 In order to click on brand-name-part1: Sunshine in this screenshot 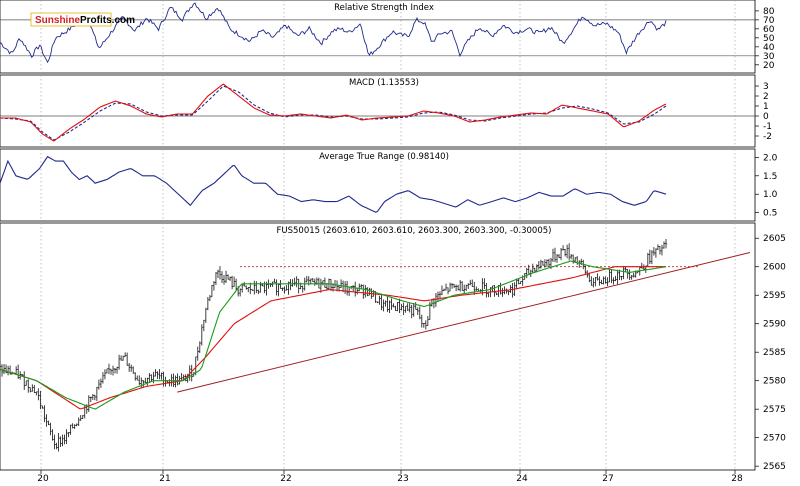, I will do `click(57, 20)`.